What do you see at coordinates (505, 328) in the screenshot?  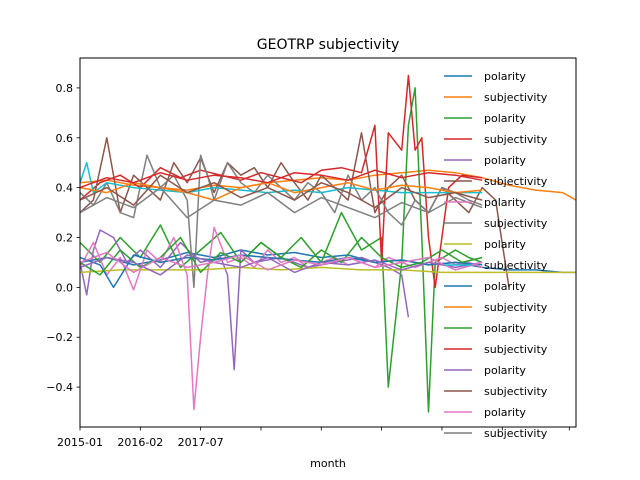 I see `legend-label-13: polarity` at bounding box center [505, 328].